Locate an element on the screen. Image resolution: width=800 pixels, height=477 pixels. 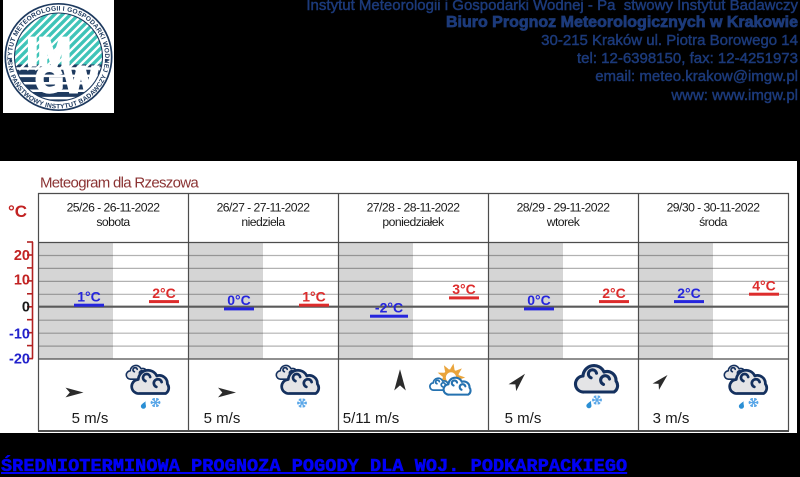
svg-text: -10 is located at coordinates (19, 334).